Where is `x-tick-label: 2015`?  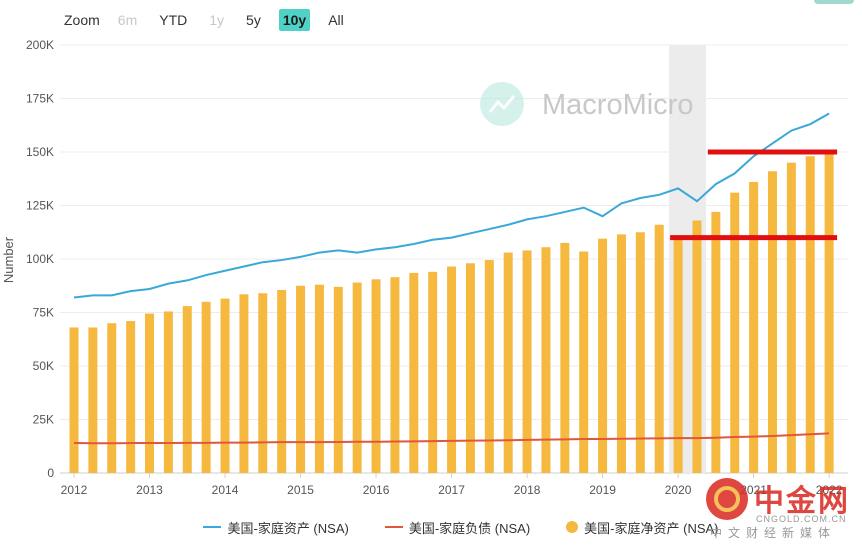
x-tick-label: 2015 is located at coordinates (300, 490).